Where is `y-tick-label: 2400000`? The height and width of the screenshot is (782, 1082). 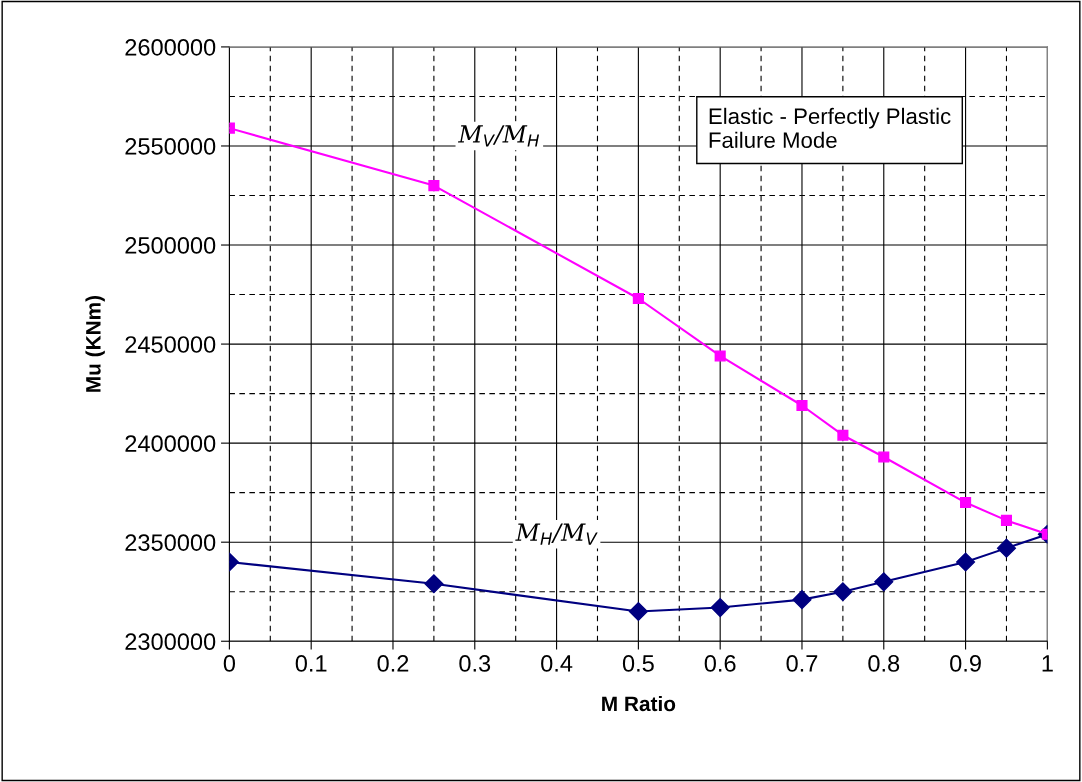 y-tick-label: 2400000 is located at coordinates (170, 443).